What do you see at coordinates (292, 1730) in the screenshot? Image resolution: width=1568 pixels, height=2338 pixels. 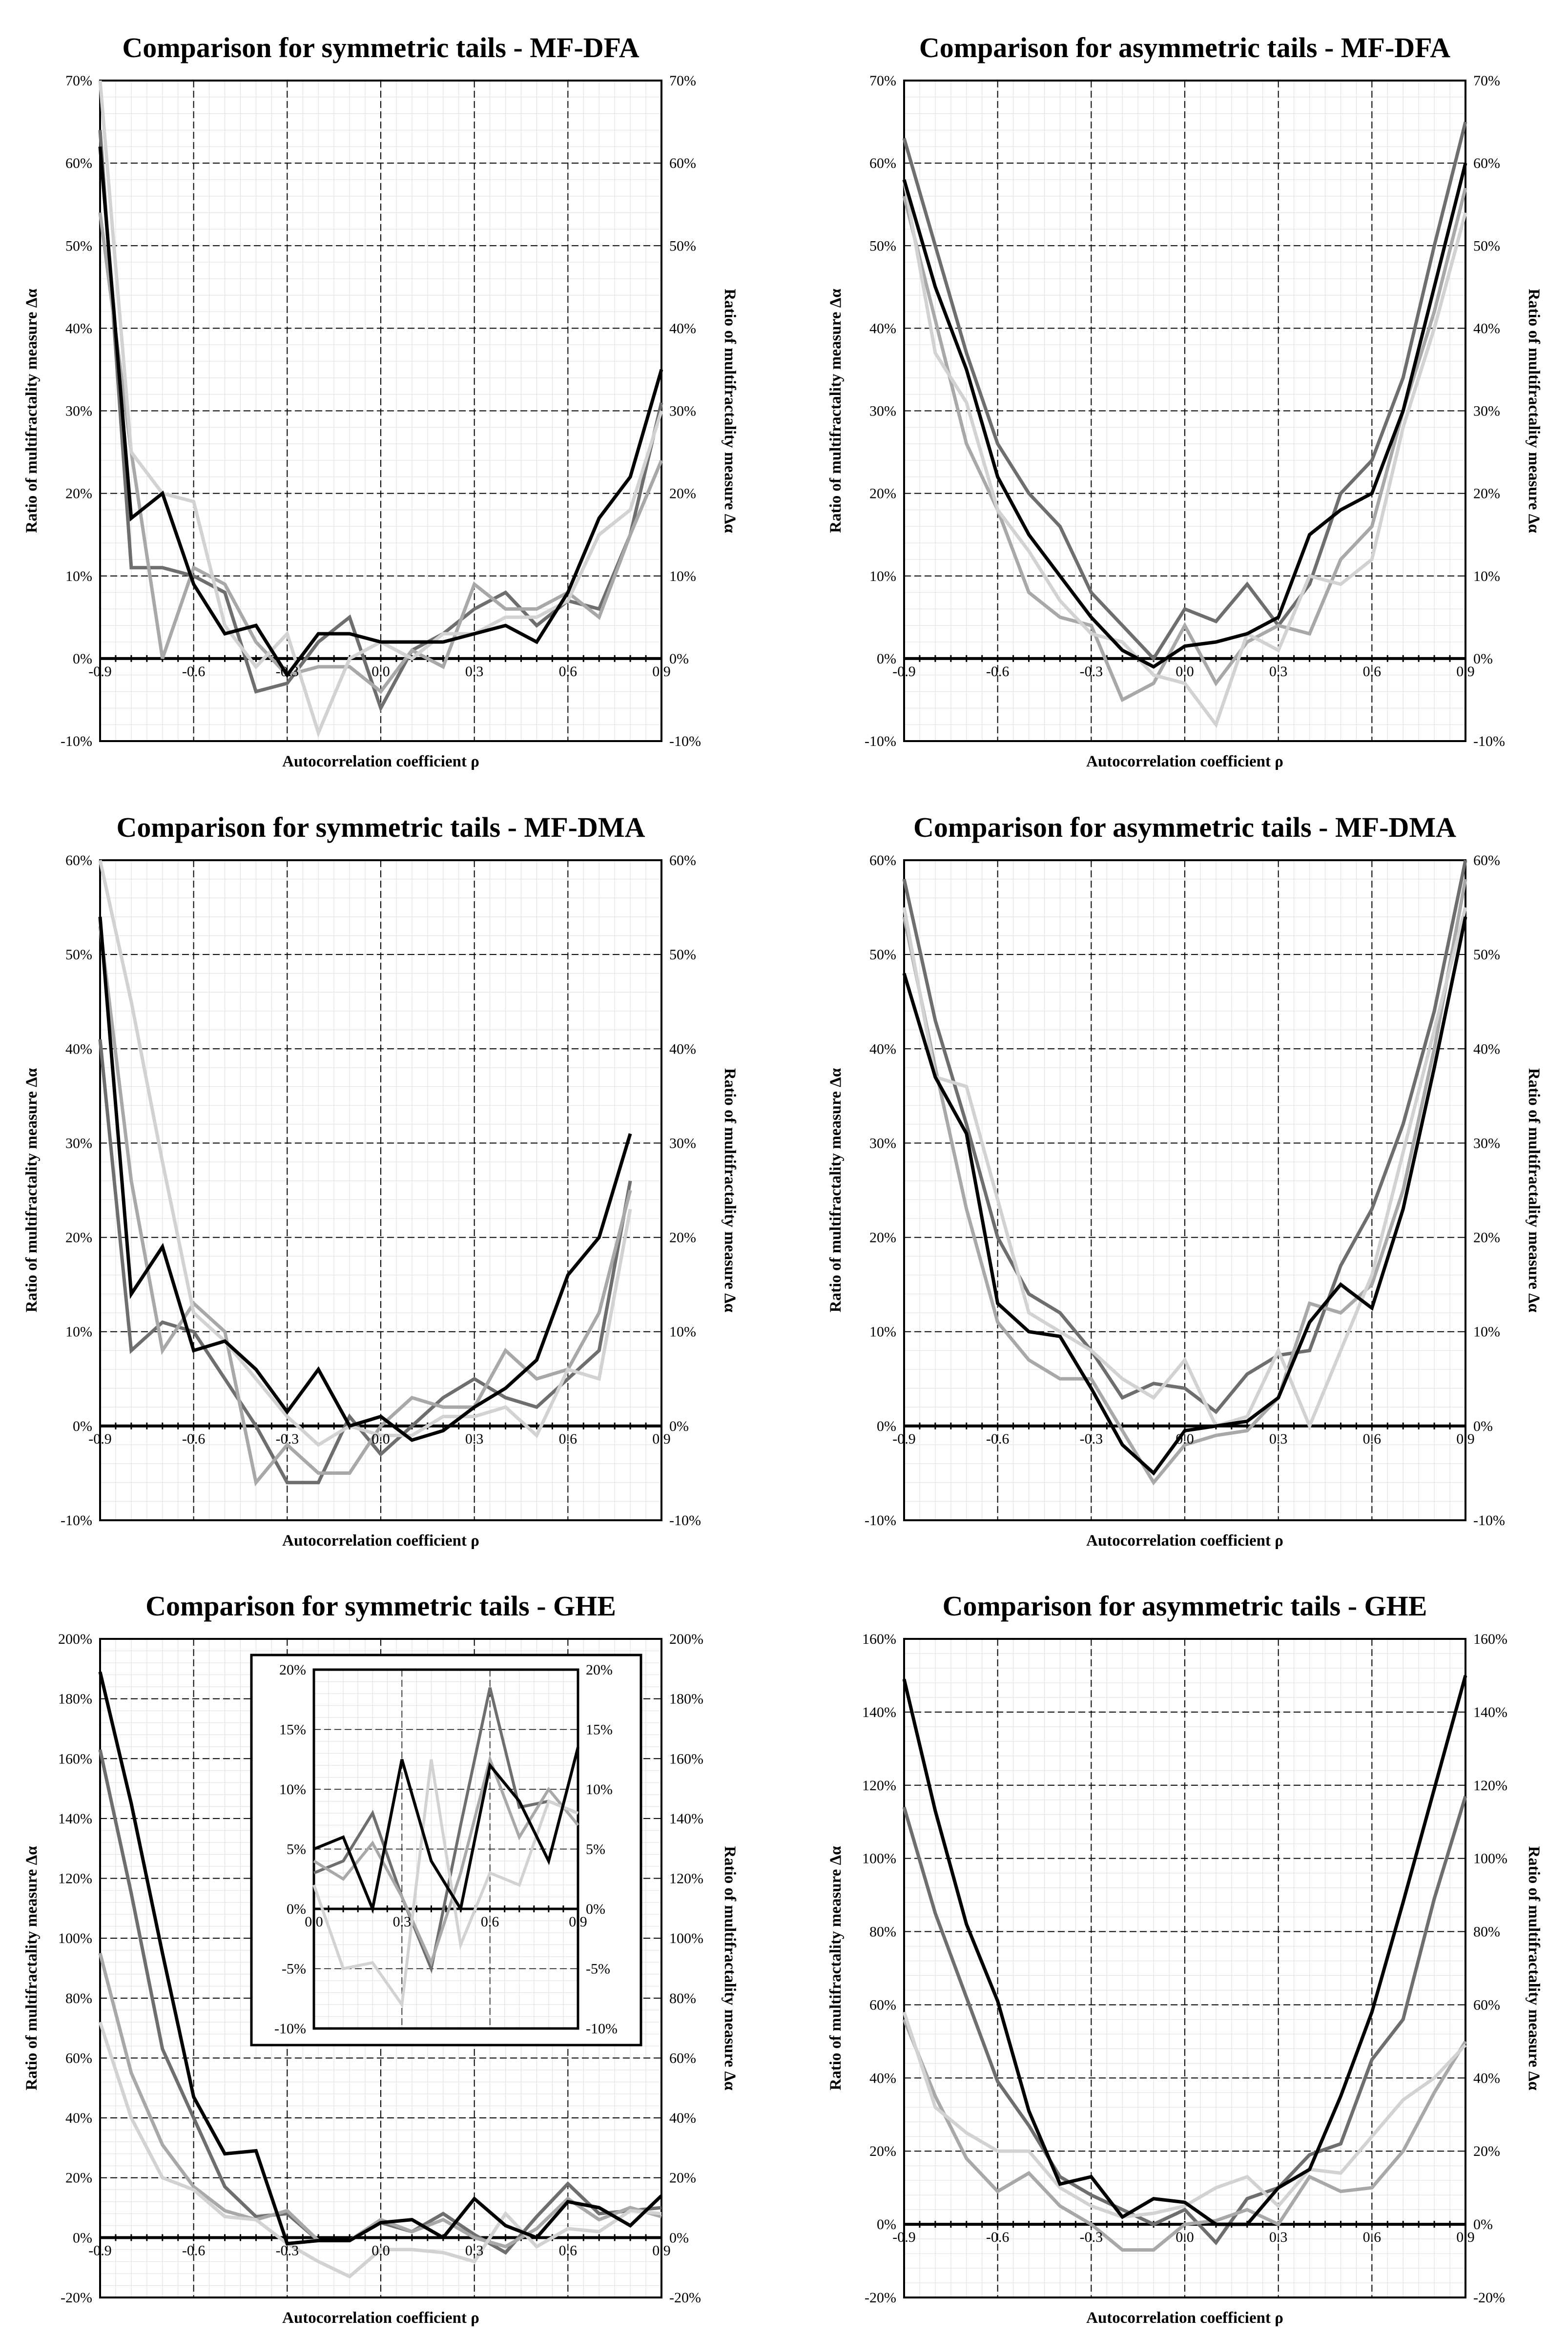 I see `y-tick-label-left: 15%` at bounding box center [292, 1730].